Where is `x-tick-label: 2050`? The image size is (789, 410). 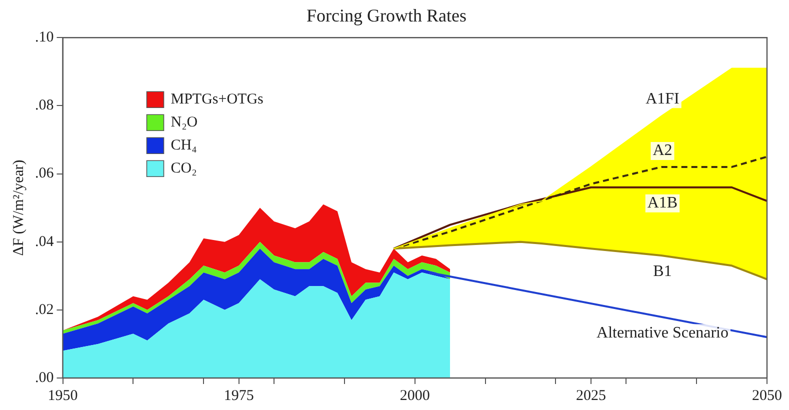 x-tick-label: 2050 is located at coordinates (767, 396).